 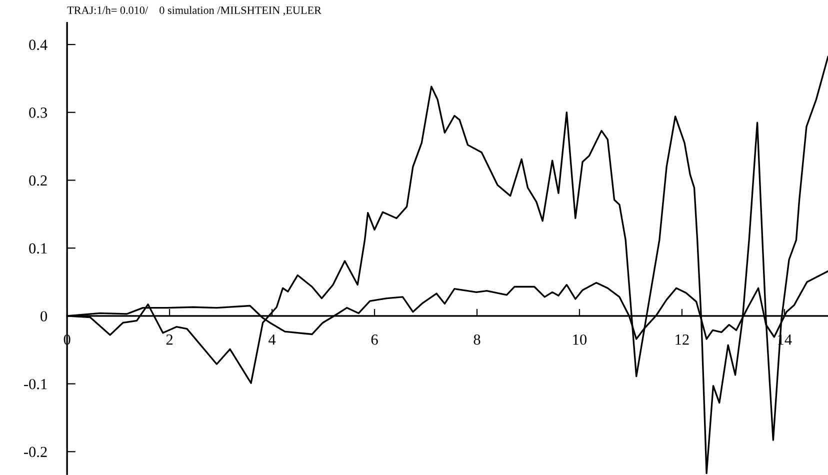 I want to click on x-tick-label: 6, so click(x=374, y=339).